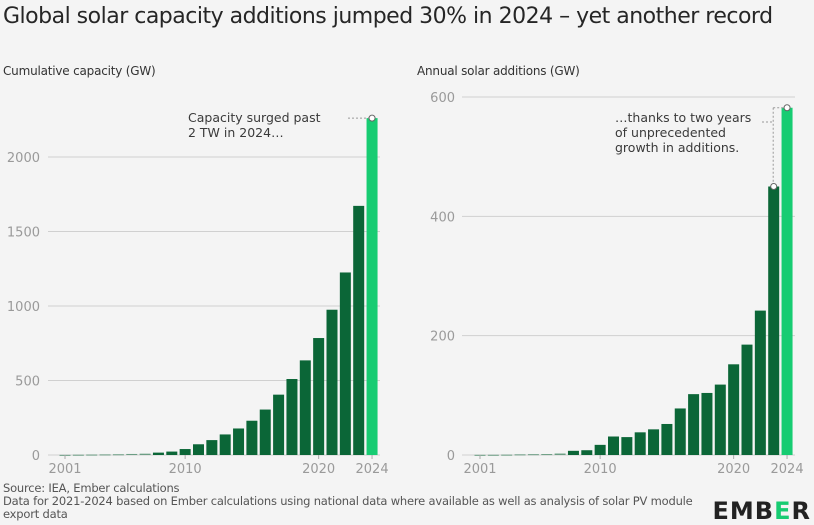  What do you see at coordinates (783, 511) in the screenshot?
I see `logo-accent: E` at bounding box center [783, 511].